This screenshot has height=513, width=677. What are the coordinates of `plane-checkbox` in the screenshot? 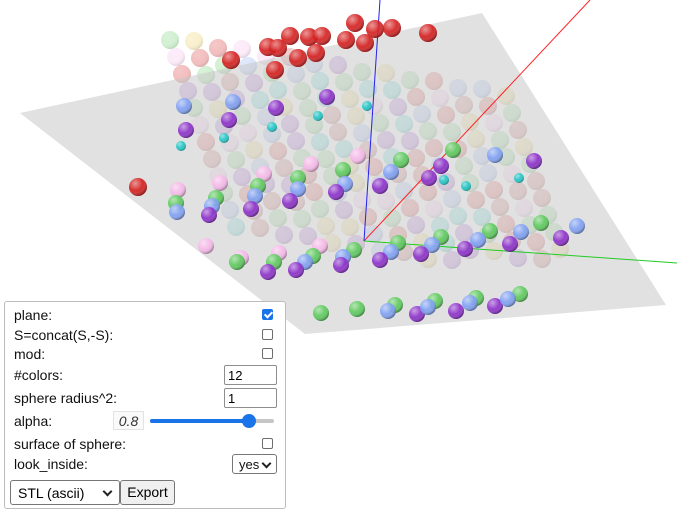 It's located at (267, 314).